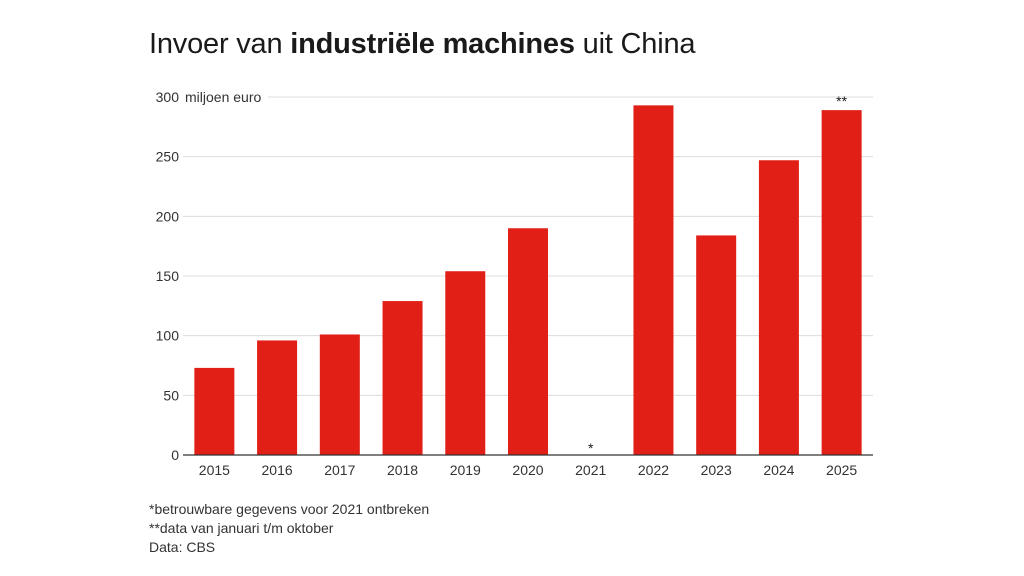 Image resolution: width=1024 pixels, height=576 pixels. What do you see at coordinates (241, 528) in the screenshot?
I see `footnote-partial-year: **data van januari t/m oktober` at bounding box center [241, 528].